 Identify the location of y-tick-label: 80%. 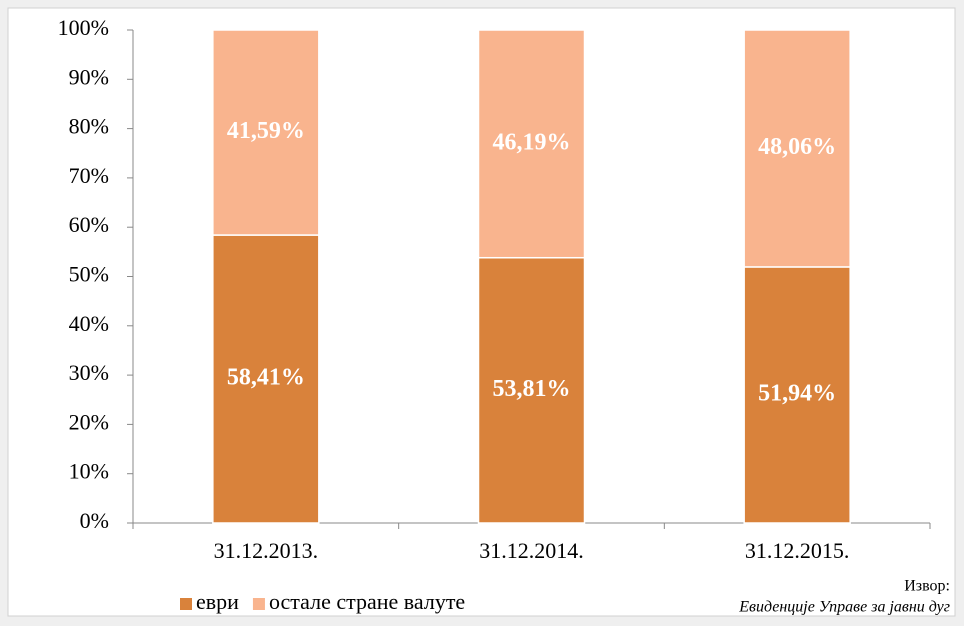
(89, 126).